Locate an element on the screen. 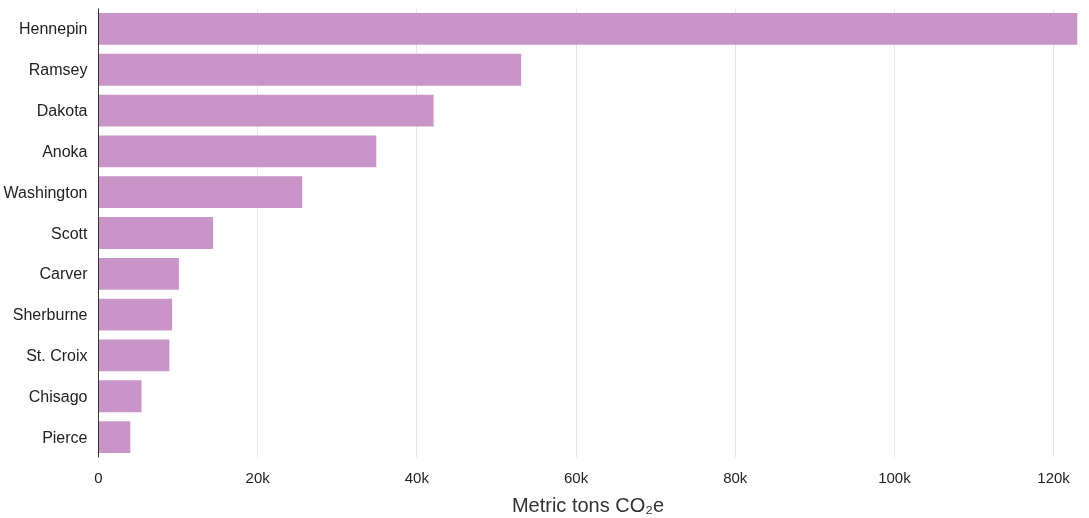  y-tick-label: Ramsey is located at coordinates (58, 70).